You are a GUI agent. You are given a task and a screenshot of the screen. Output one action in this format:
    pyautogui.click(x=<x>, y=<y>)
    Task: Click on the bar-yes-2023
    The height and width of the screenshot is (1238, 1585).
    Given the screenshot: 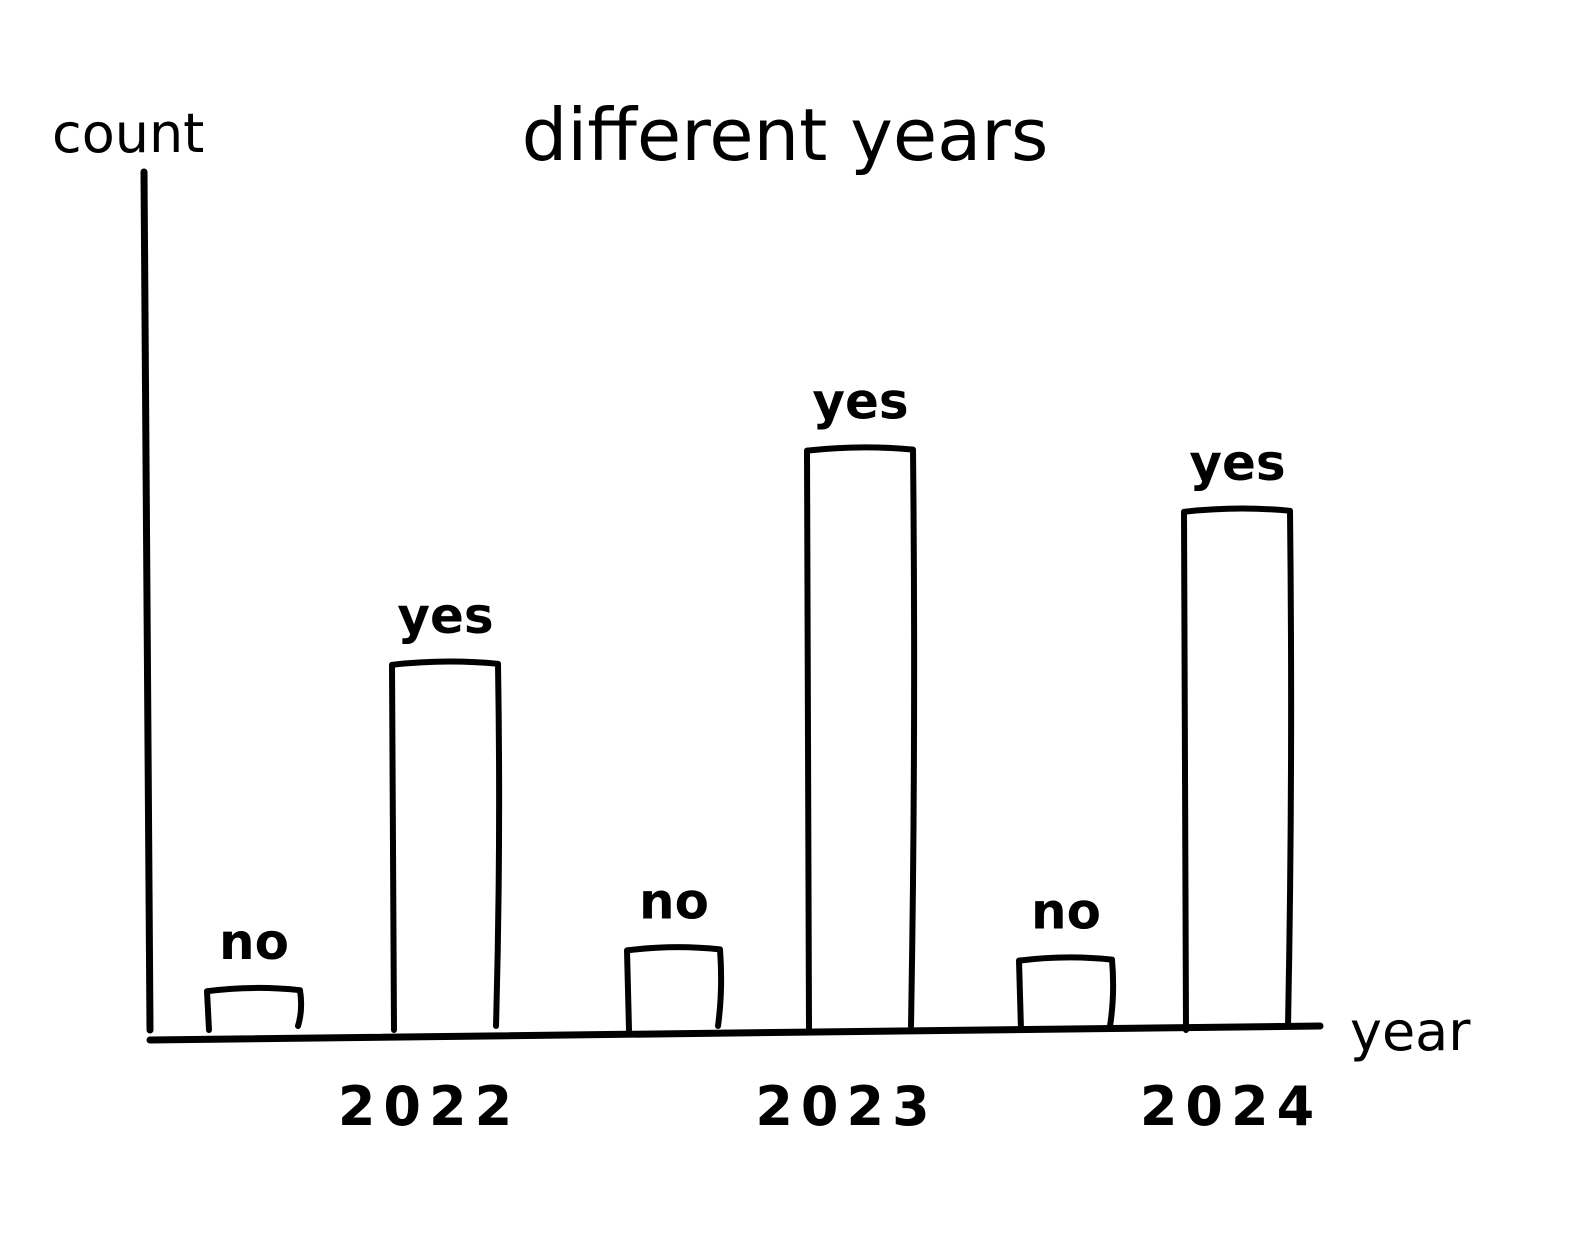 What is the action you would take?
    pyautogui.click(x=861, y=738)
    